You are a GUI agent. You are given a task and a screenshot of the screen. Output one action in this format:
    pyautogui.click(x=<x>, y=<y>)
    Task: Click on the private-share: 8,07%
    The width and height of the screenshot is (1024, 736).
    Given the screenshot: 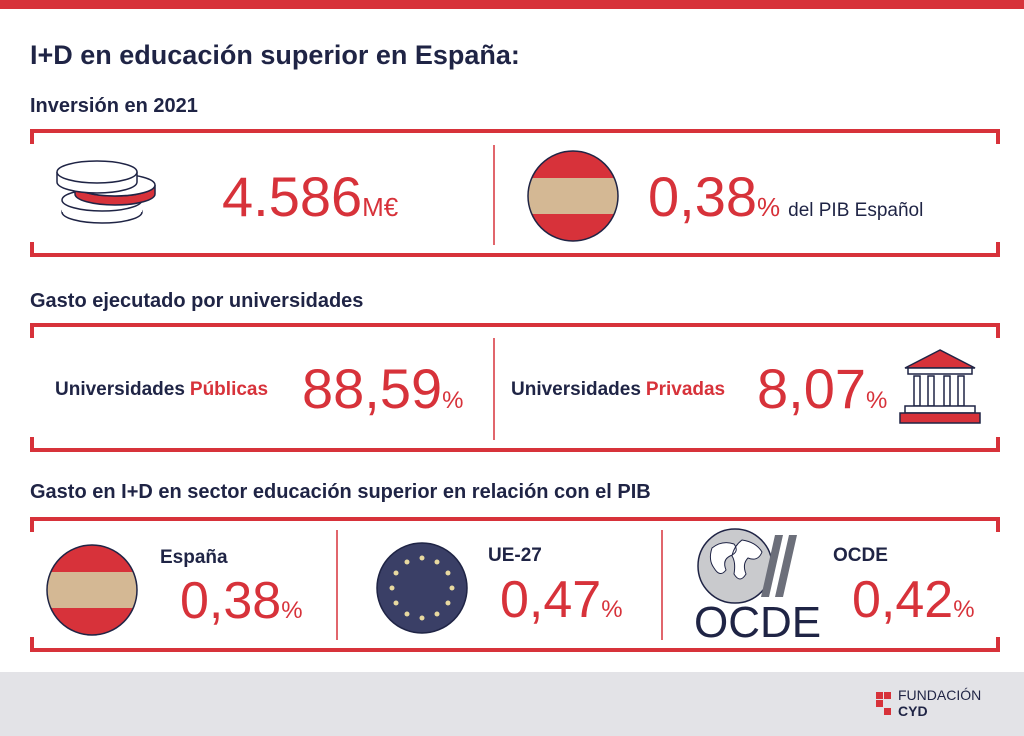 What is the action you would take?
    pyautogui.click(x=822, y=388)
    